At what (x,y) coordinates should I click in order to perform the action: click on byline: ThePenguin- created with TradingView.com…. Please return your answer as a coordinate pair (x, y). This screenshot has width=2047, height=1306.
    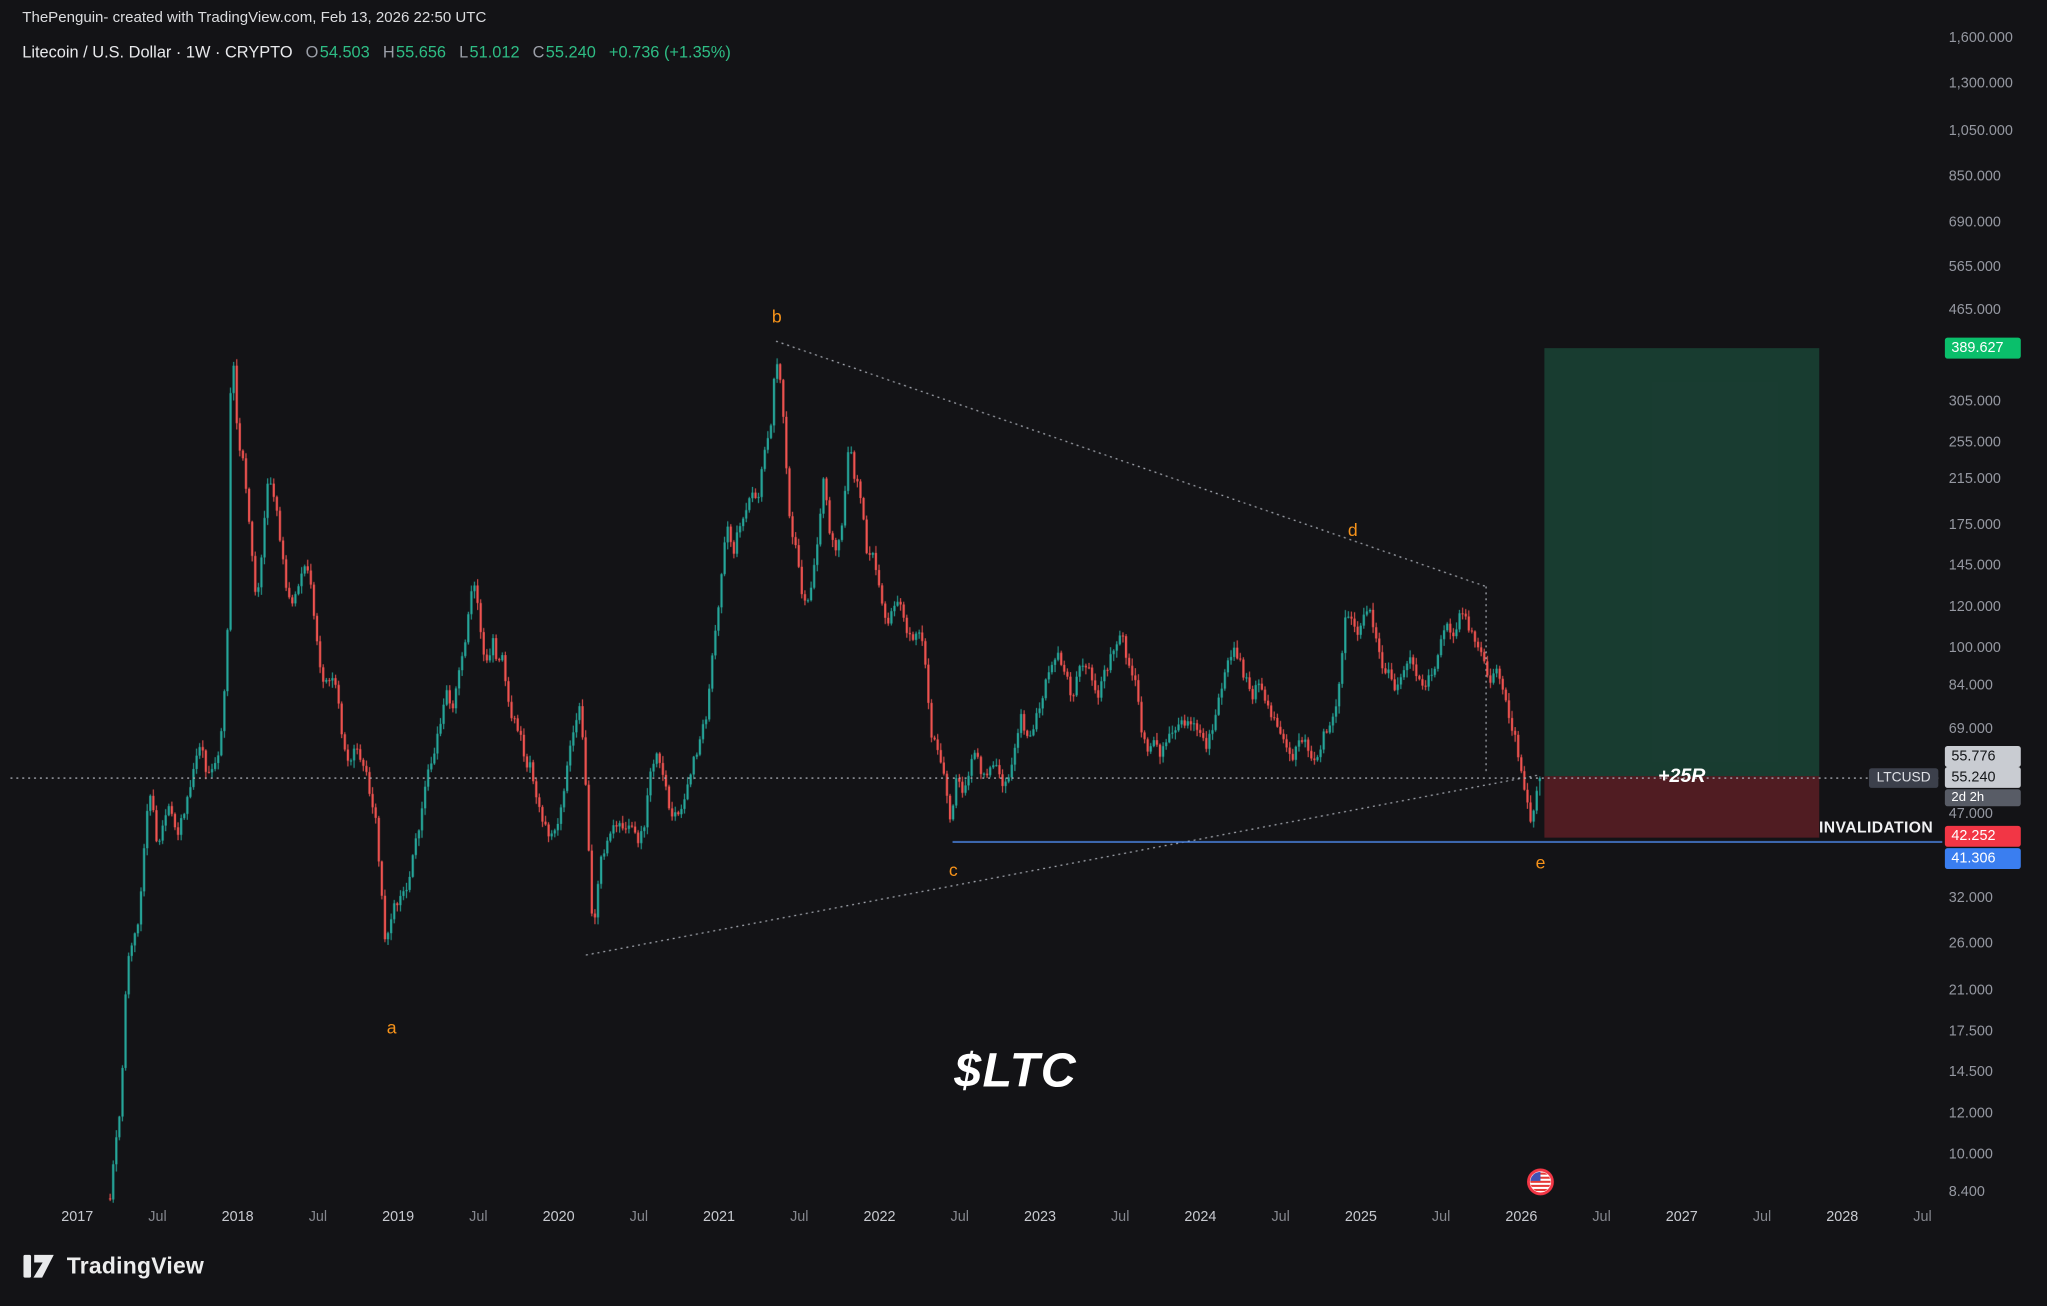
    Looking at the image, I should click on (254, 18).